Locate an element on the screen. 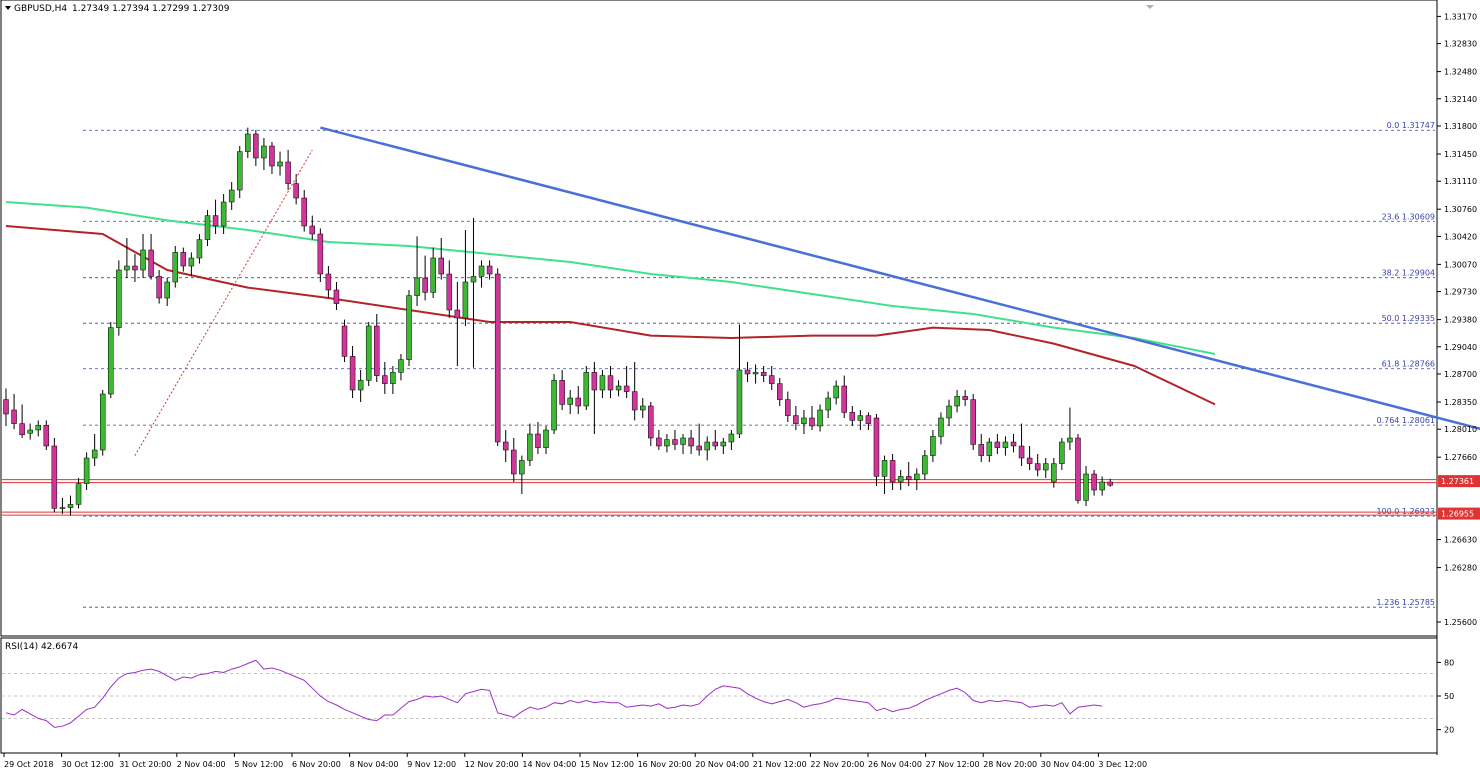 This screenshot has width=1480, height=776. rsi-plot-frame is located at coordinates (719, 695).